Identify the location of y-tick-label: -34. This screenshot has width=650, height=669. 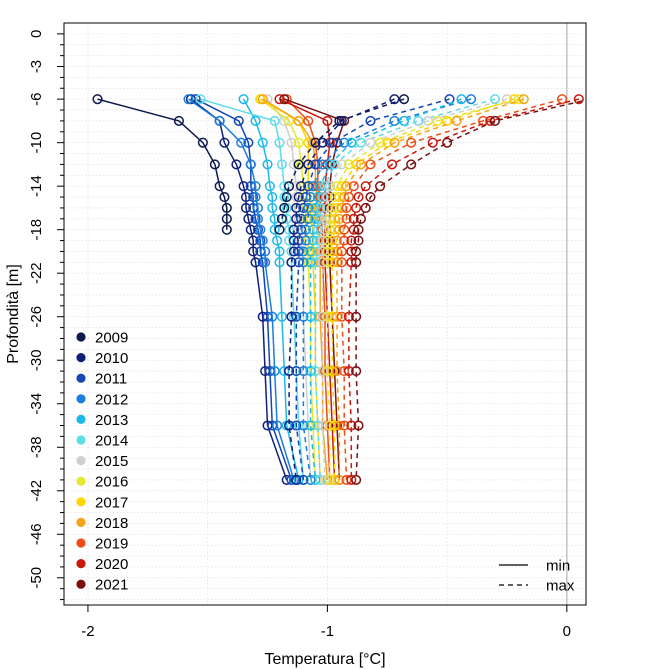
(36, 404).